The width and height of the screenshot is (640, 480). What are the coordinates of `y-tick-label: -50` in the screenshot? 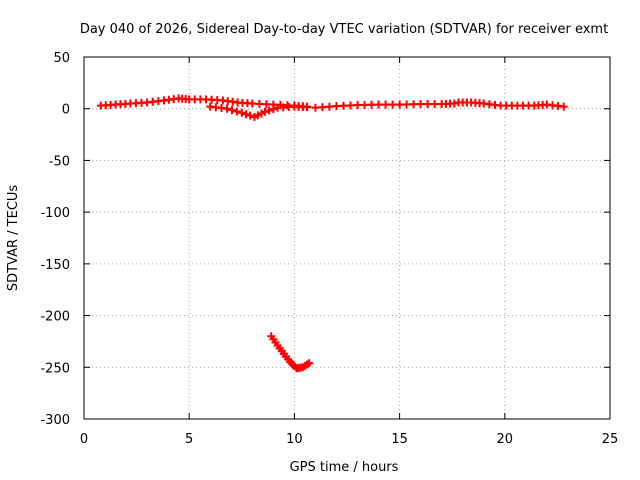 It's located at (59, 161).